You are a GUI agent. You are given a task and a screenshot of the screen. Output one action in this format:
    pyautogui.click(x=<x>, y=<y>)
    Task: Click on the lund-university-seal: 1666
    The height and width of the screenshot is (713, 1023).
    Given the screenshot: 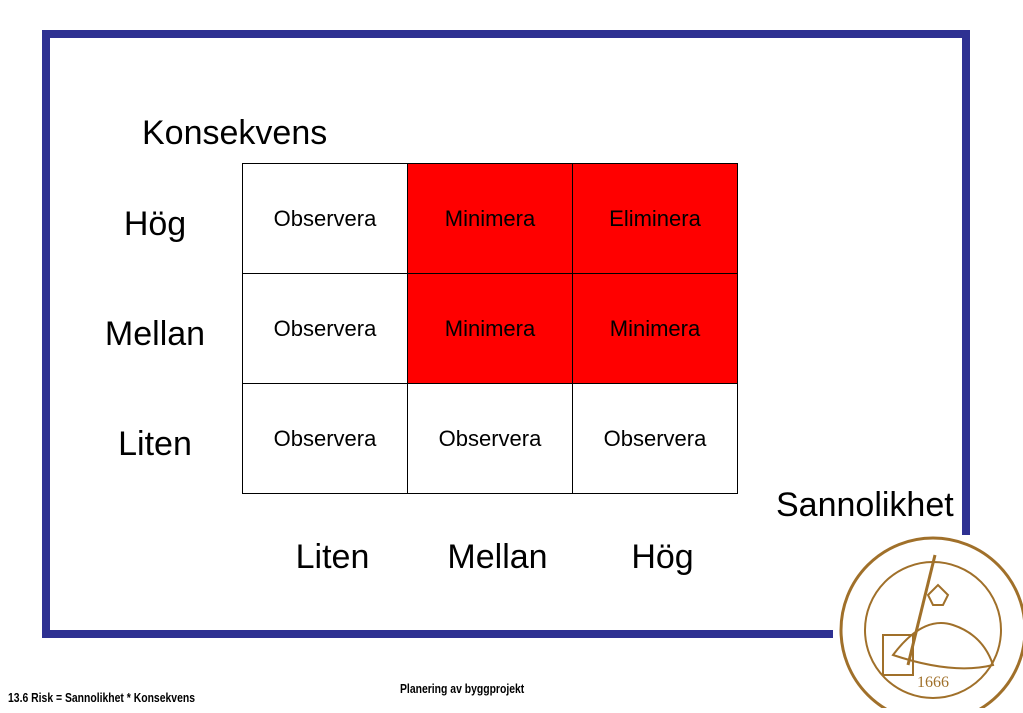 What is the action you would take?
    pyautogui.click(x=928, y=624)
    